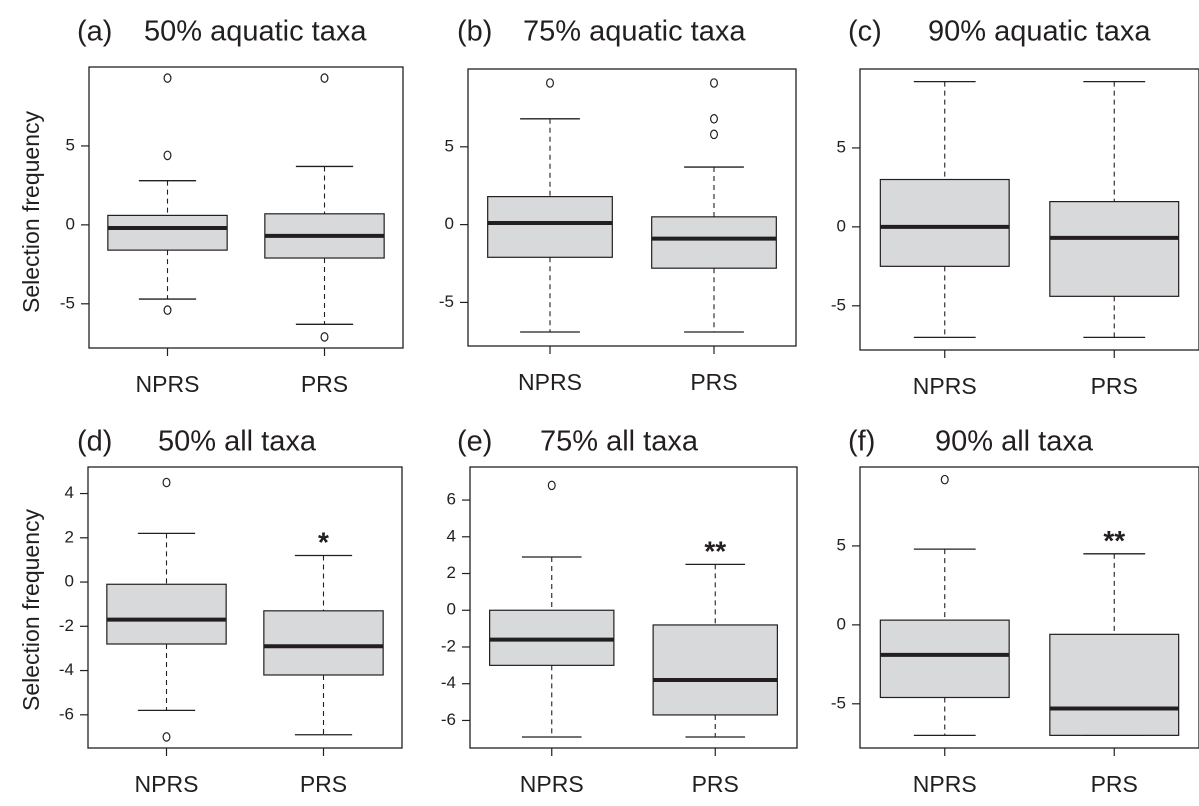  I want to click on panel-letter: (f), so click(861, 442).